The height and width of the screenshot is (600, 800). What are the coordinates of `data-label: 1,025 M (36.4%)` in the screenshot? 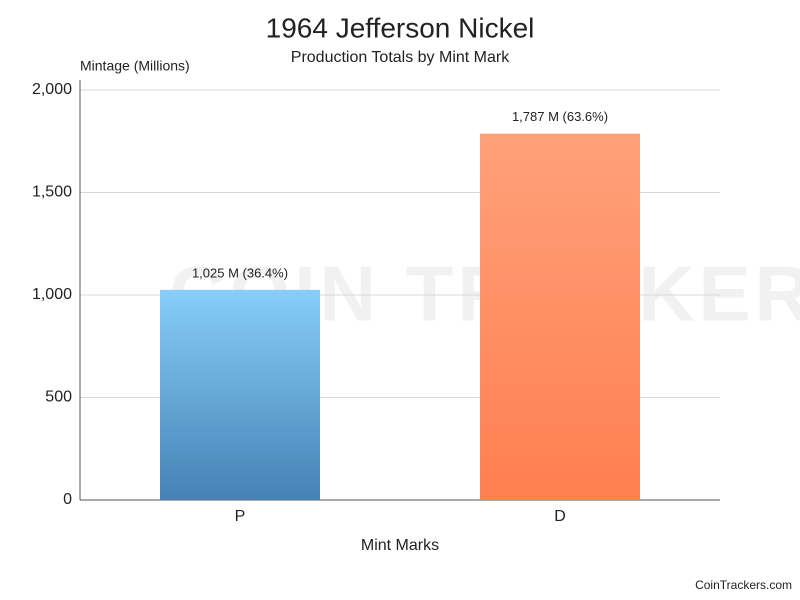 It's located at (240, 272).